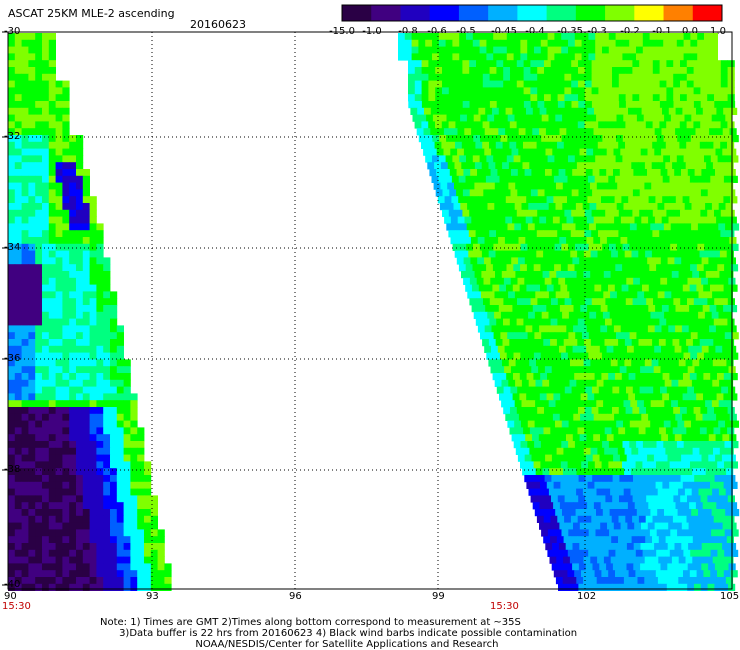  Describe the element at coordinates (295, 596) in the screenshot. I see `lon-label-96: 96` at that location.